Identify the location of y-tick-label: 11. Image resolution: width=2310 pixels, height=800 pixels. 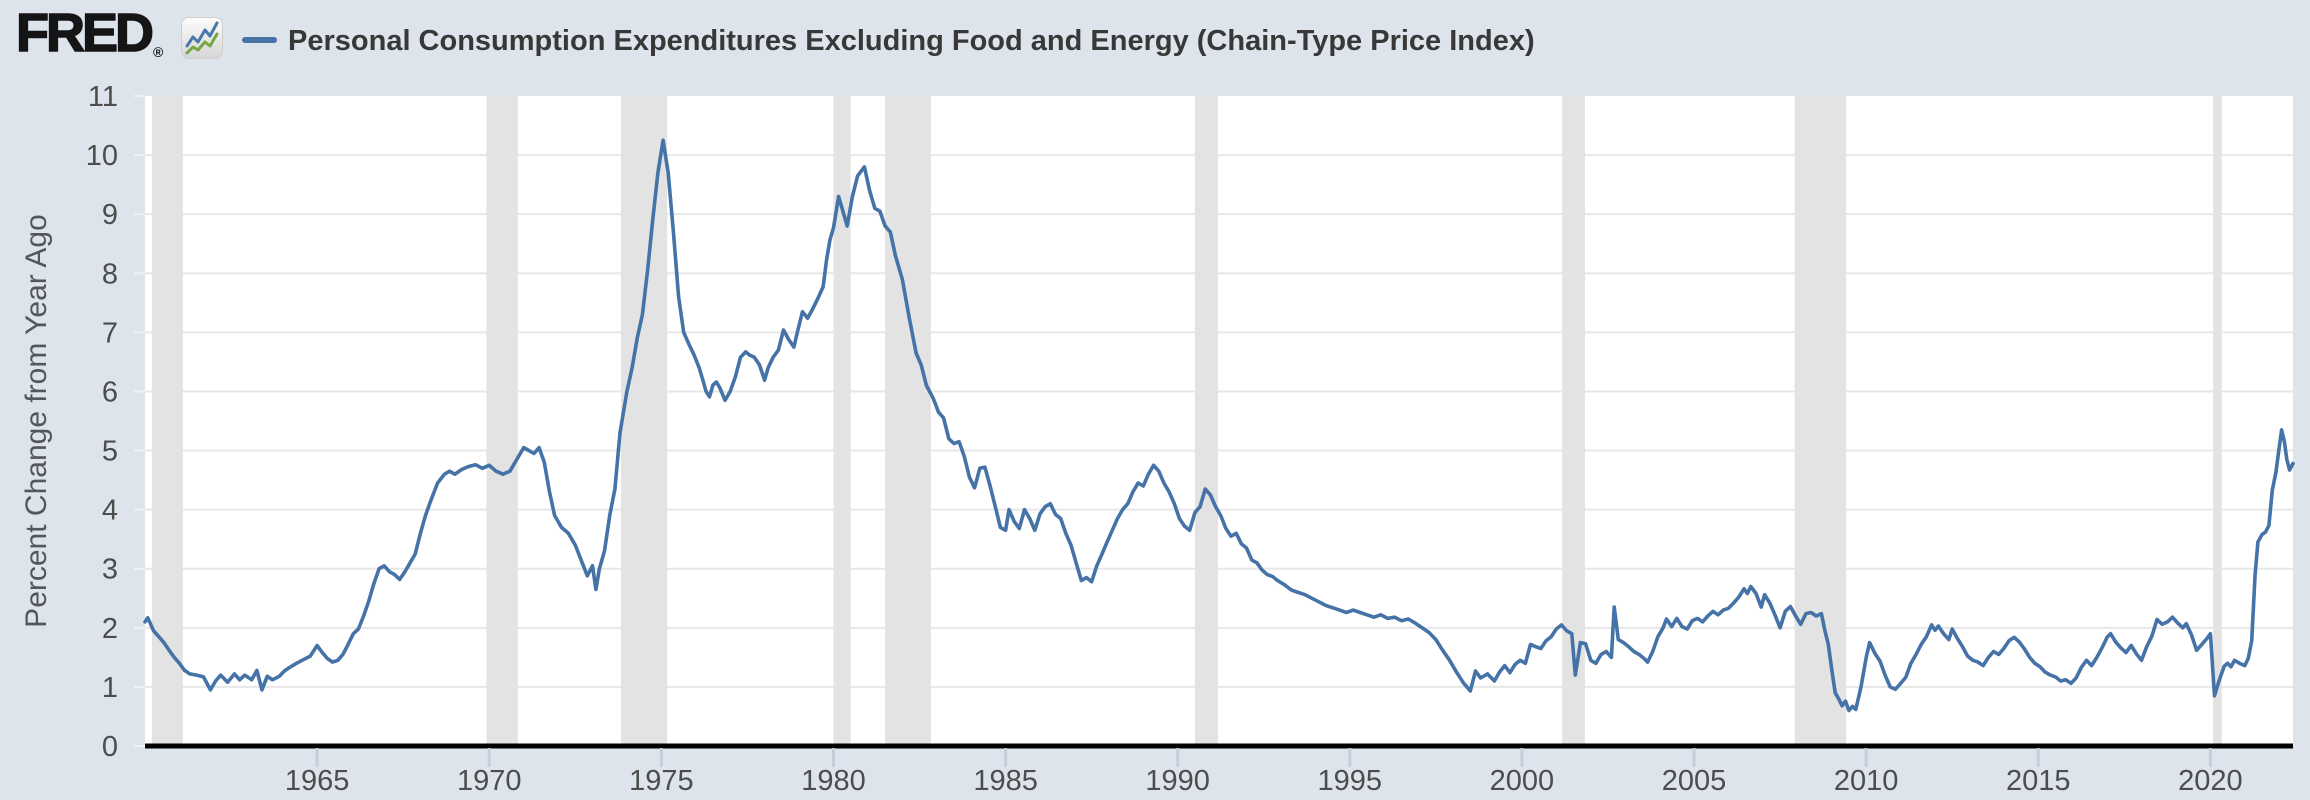
(103, 97).